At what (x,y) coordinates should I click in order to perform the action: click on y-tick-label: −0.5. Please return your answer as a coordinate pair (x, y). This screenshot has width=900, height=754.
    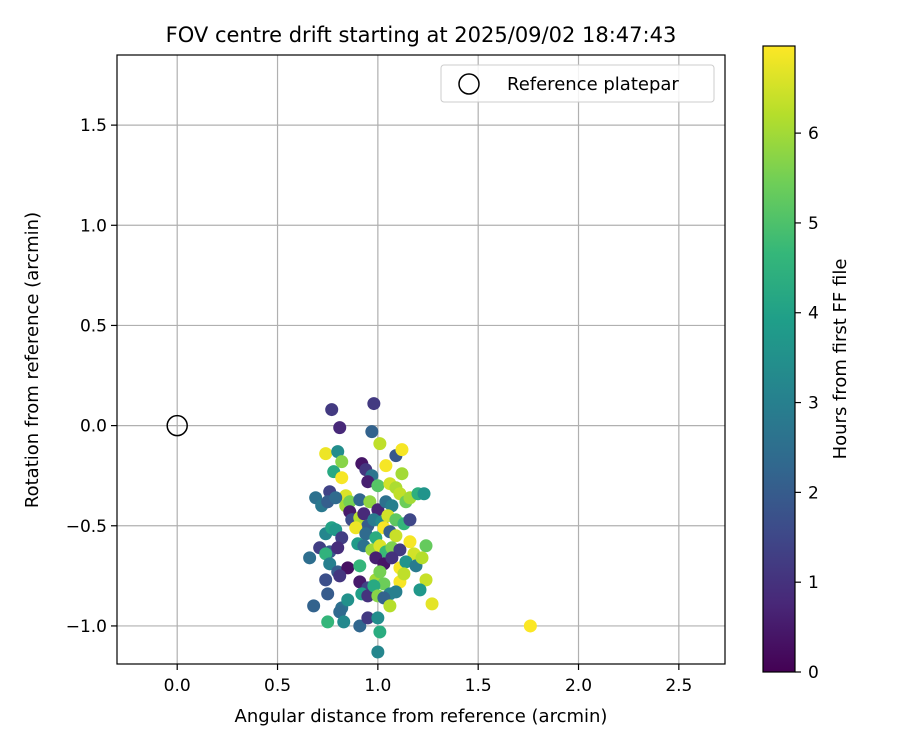
    Looking at the image, I should click on (86, 527).